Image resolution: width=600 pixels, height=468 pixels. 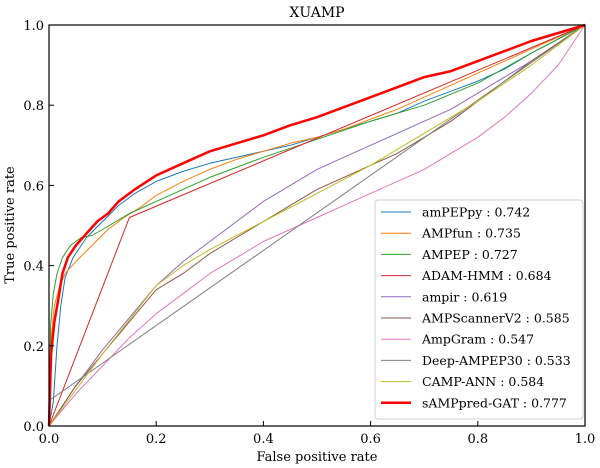 I want to click on x-tick-label: 1.0, so click(x=585, y=439).